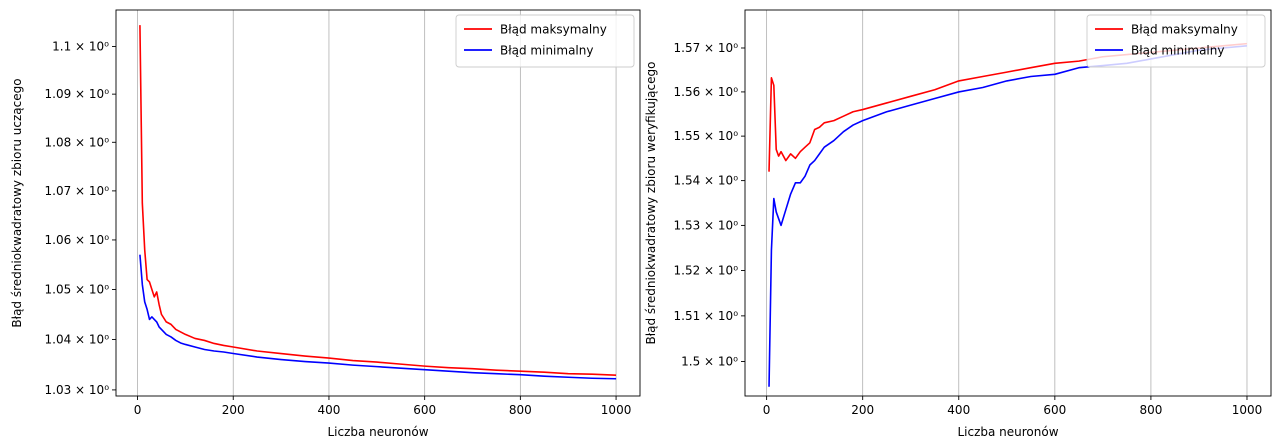 This screenshot has width=1283, height=448. Describe the element at coordinates (706, 48) in the screenshot. I see `y-tick-label: 1.57 × 10⁰` at that location.